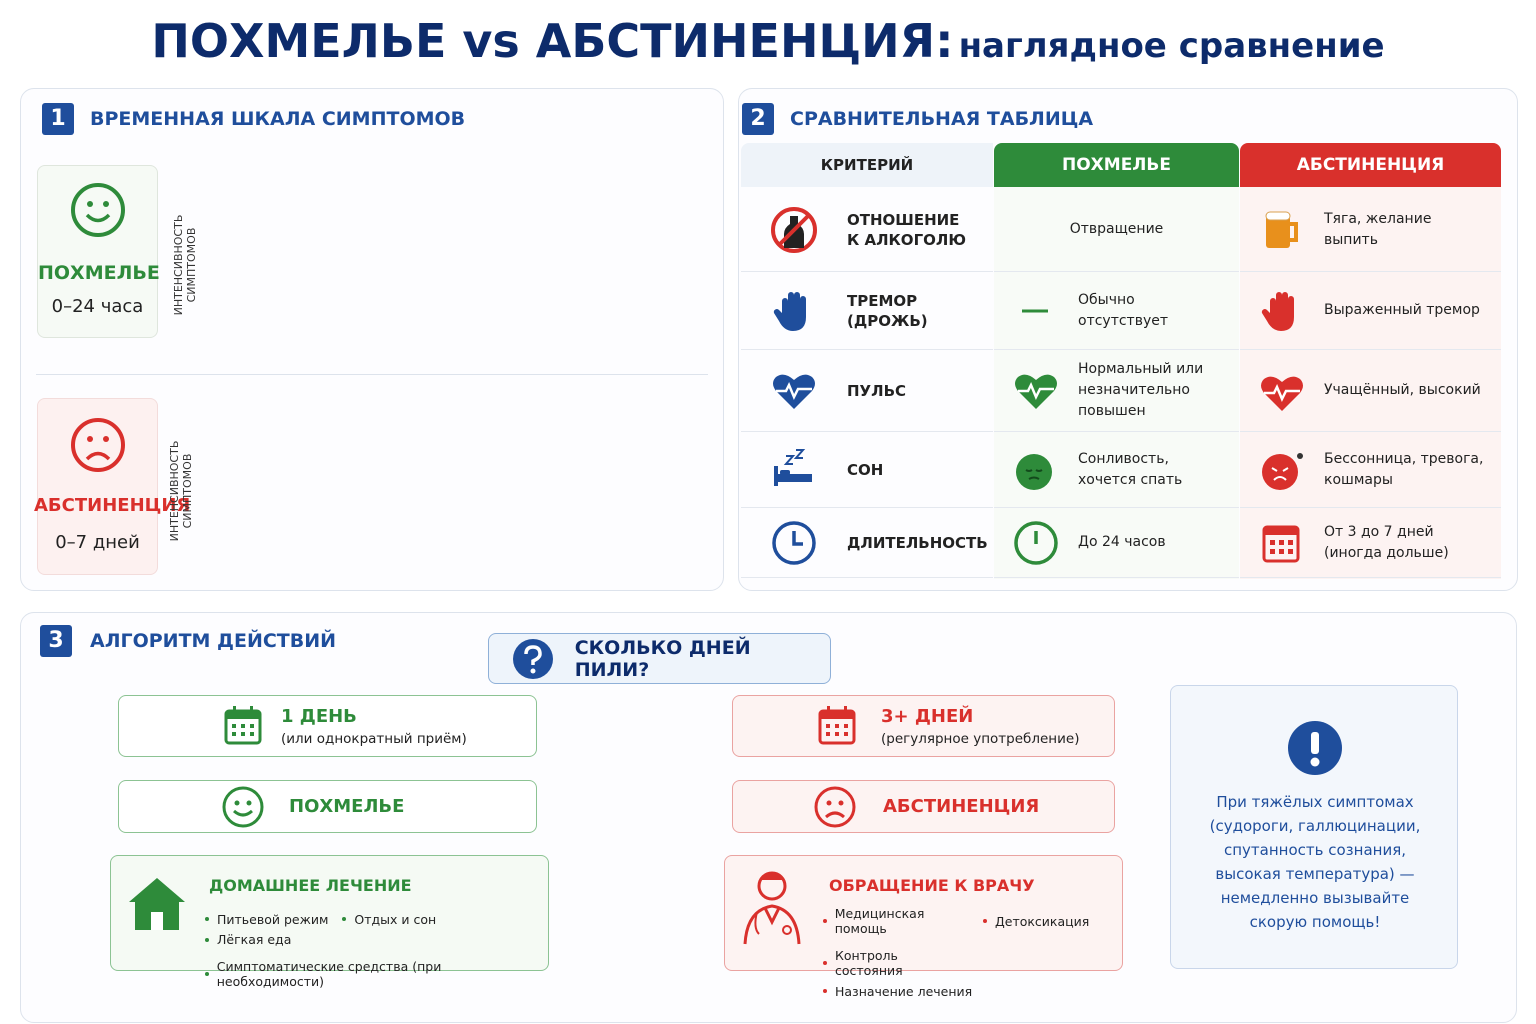 The height and width of the screenshot is (1024, 1536). What do you see at coordinates (99, 273) in the screenshot?
I see `card-name: ПОХМЕЛЬЕ` at bounding box center [99, 273].